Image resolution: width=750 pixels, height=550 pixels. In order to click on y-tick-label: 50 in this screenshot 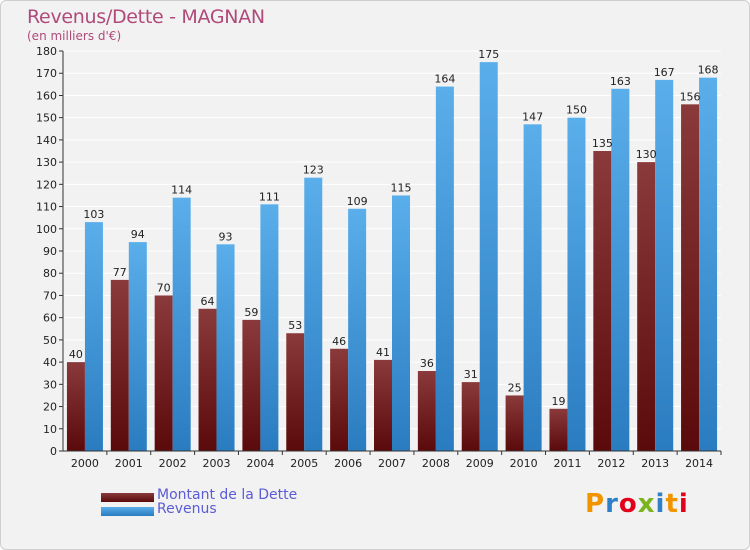, I will do `click(50, 340)`.